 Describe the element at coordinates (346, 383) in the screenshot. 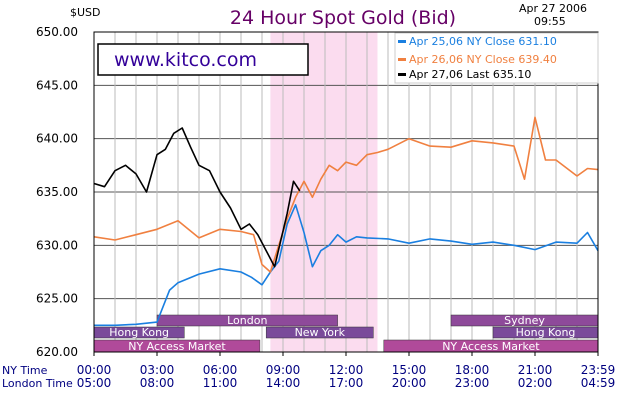

I see `x-tick-label-london: 17:00` at that location.